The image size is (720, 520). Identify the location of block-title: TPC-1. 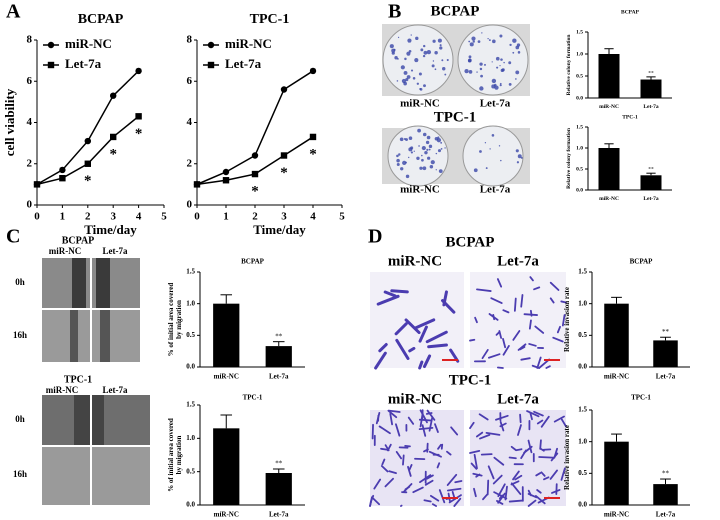
(470, 380).